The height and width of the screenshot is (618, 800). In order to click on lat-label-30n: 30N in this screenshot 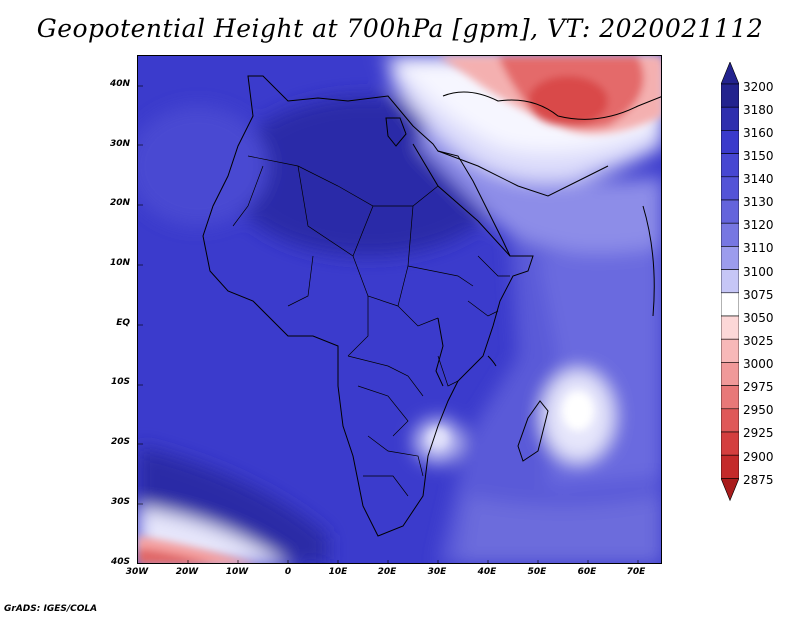, I will do `click(119, 144)`.